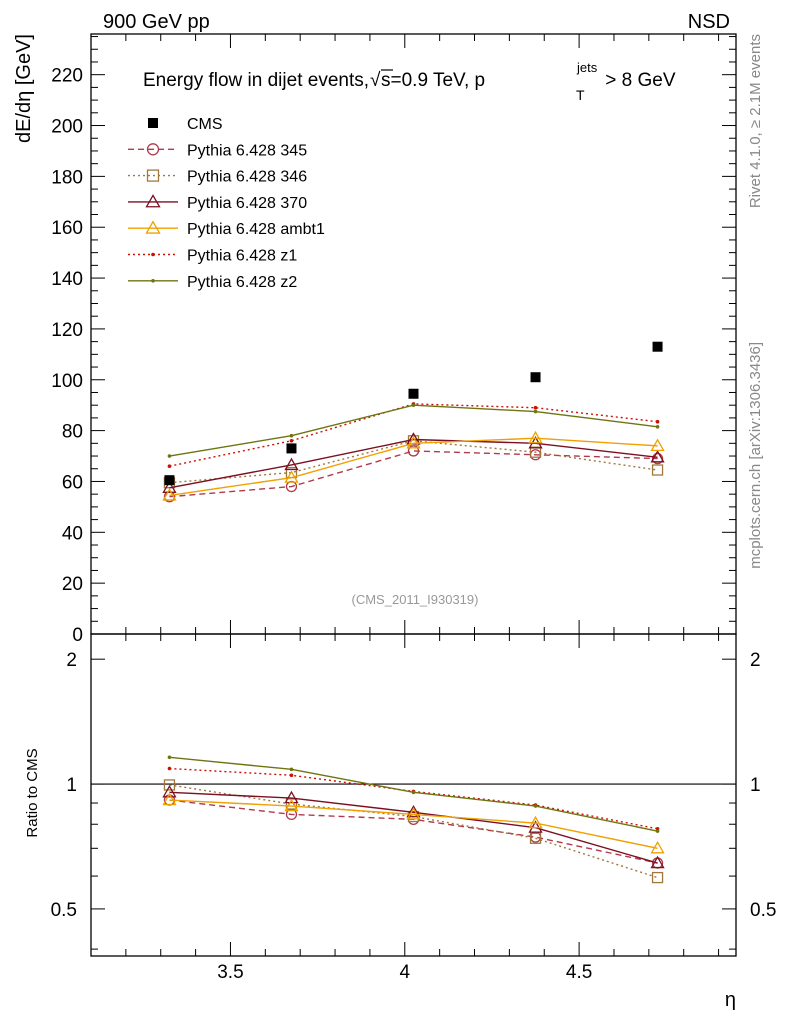 The height and width of the screenshot is (1029, 786). I want to click on title-main: s=0.9 TeV, p, so click(433, 80).